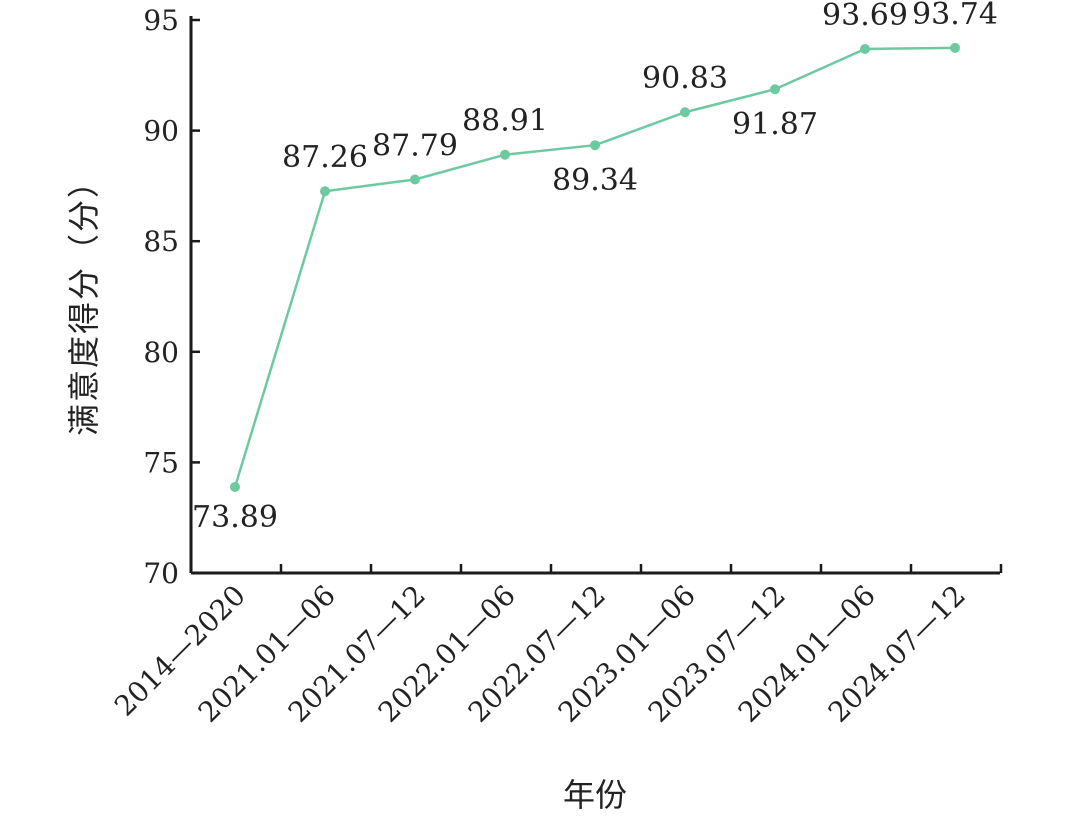 The height and width of the screenshot is (819, 1080). What do you see at coordinates (235, 517) in the screenshot?
I see `data-label: 73.89` at bounding box center [235, 517].